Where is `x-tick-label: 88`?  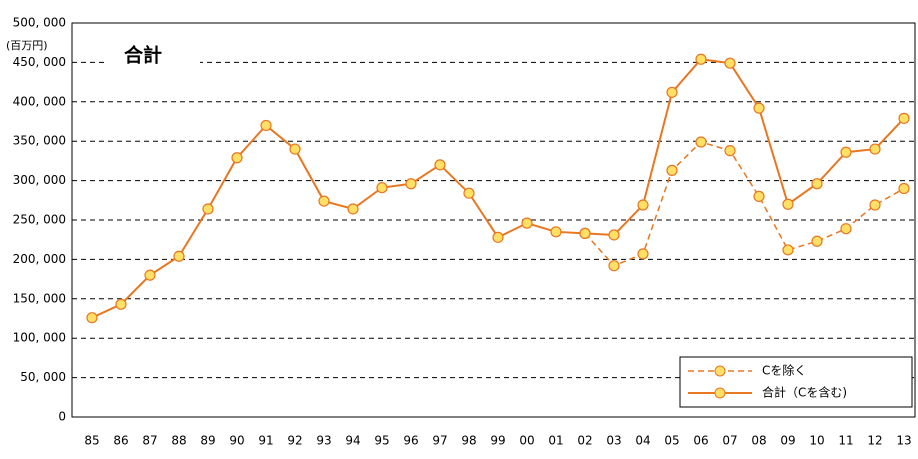 x-tick-label: 88 is located at coordinates (178, 441).